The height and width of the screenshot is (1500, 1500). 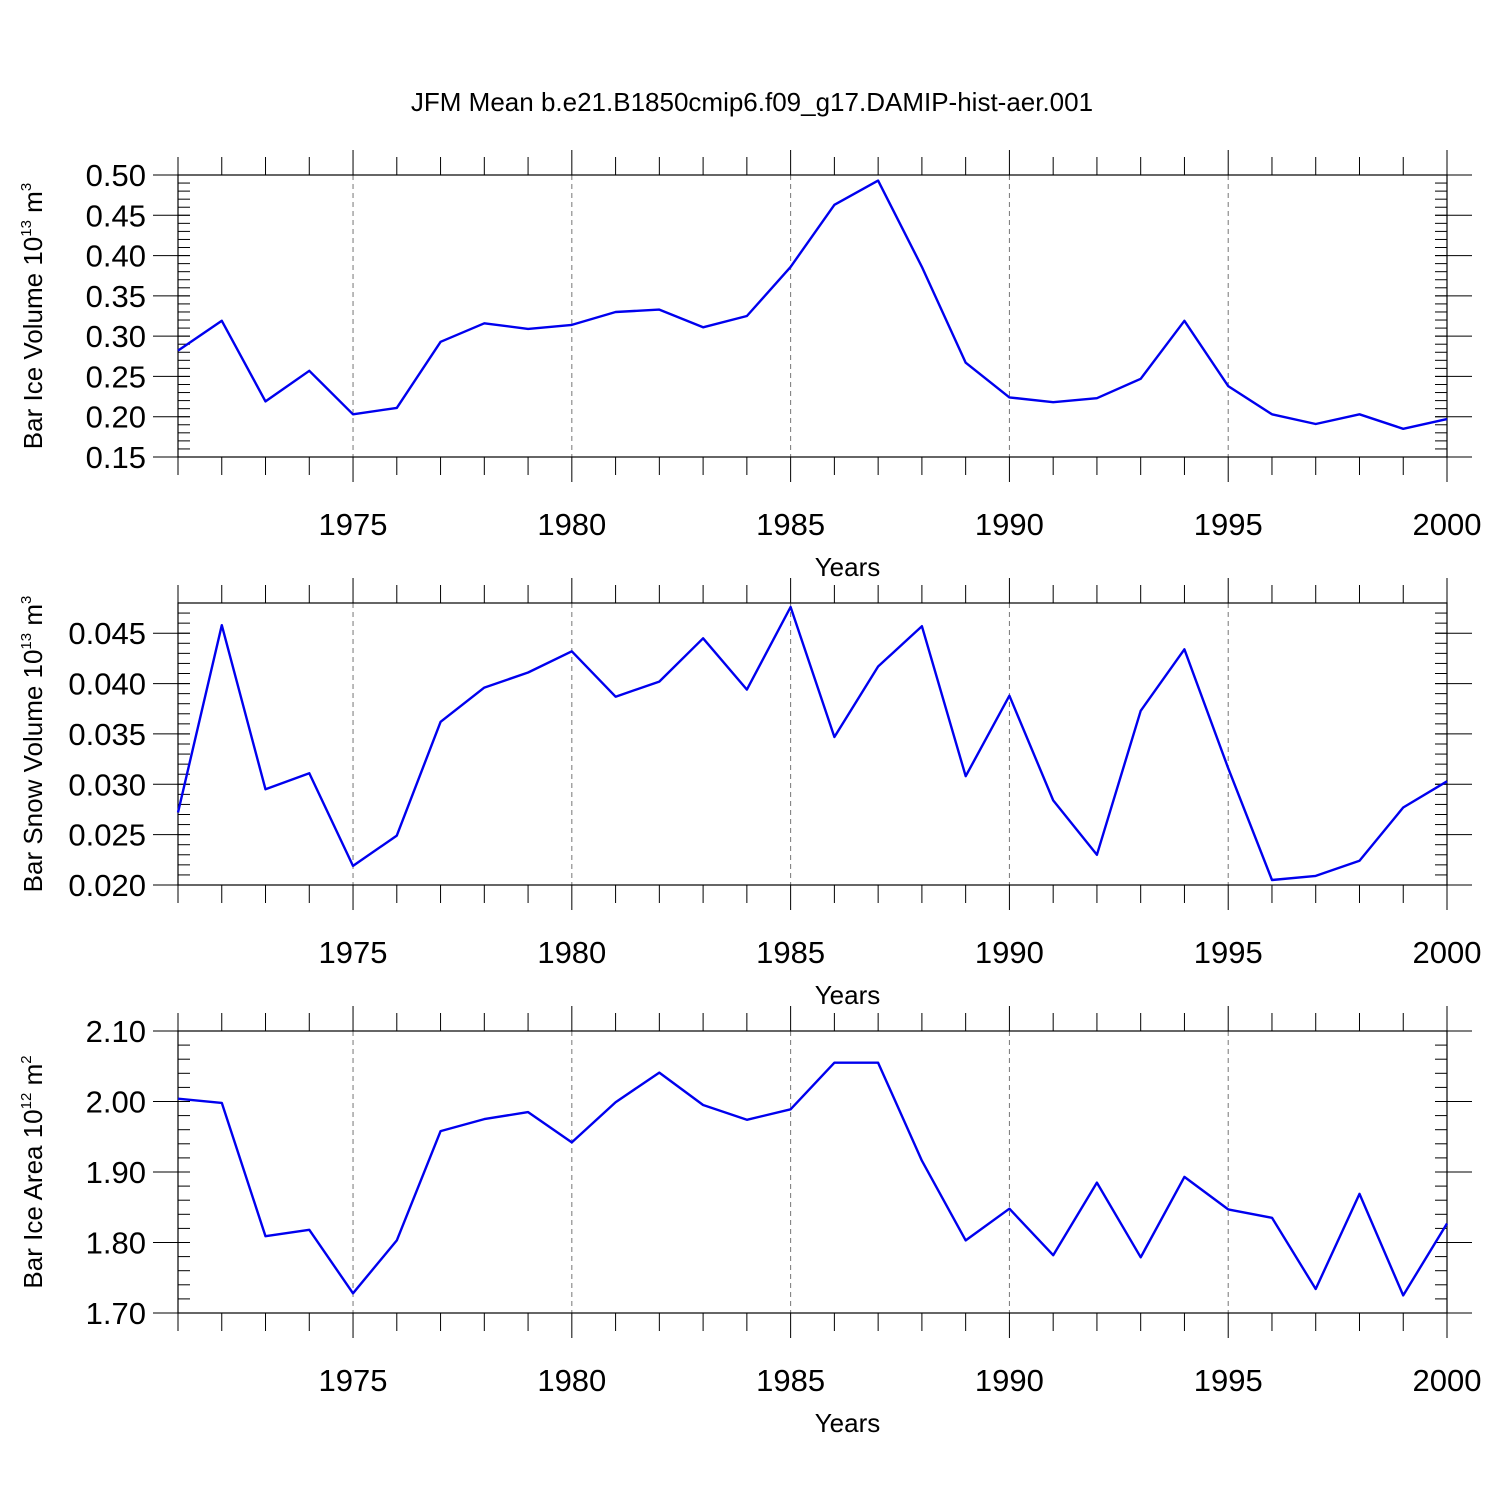 I want to click on y-axis-label: Bar Ice Area 1012 m2, so click(x=33, y=1171).